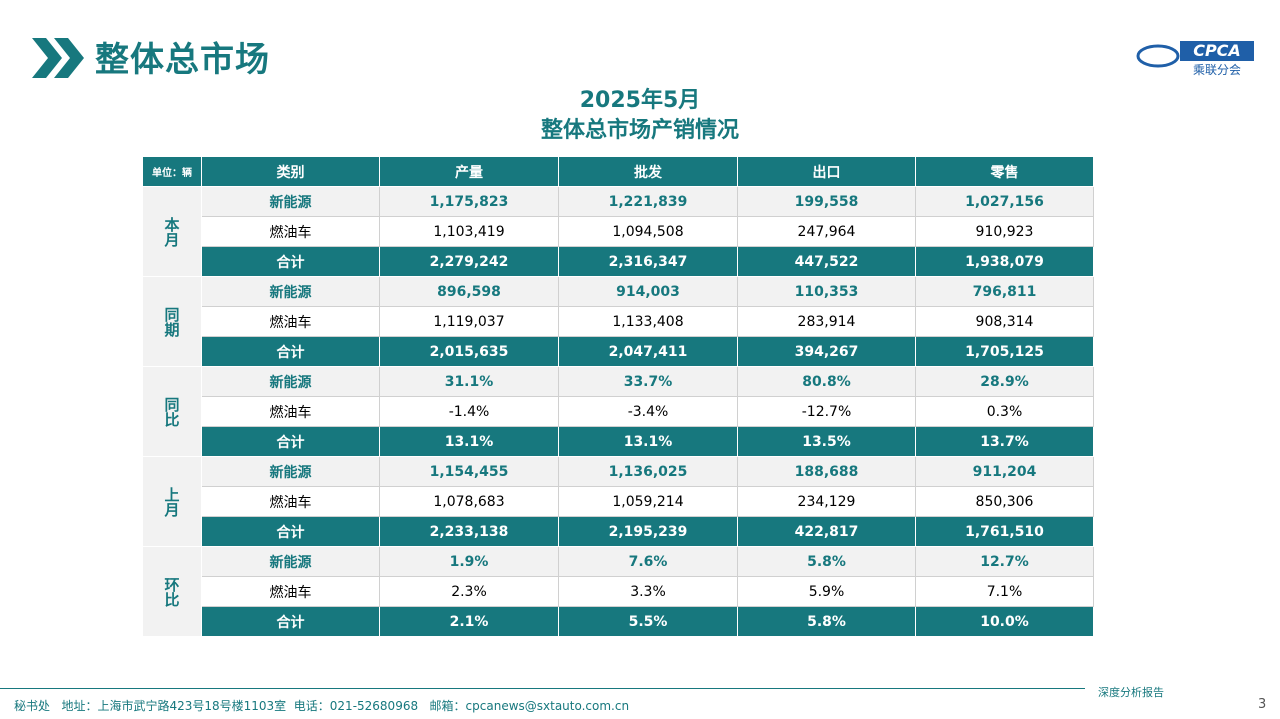  I want to click on table-row: 燃油车 1,078,683 1,059,214 234,129 850,306, so click(618, 501).